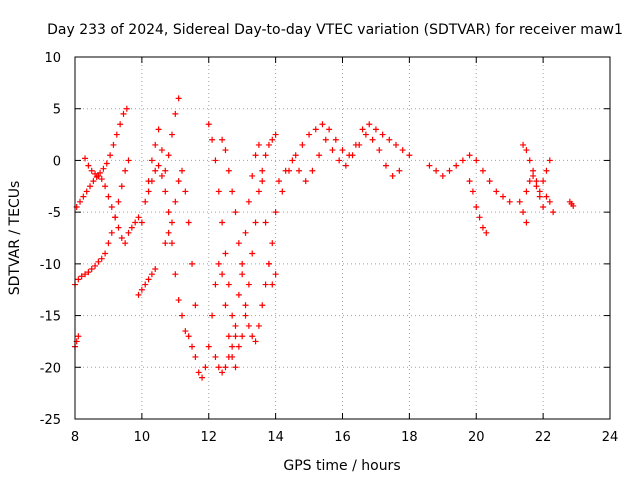 Image resolution: width=640 pixels, height=480 pixels. I want to click on y-tick-label: -25, so click(50, 420).